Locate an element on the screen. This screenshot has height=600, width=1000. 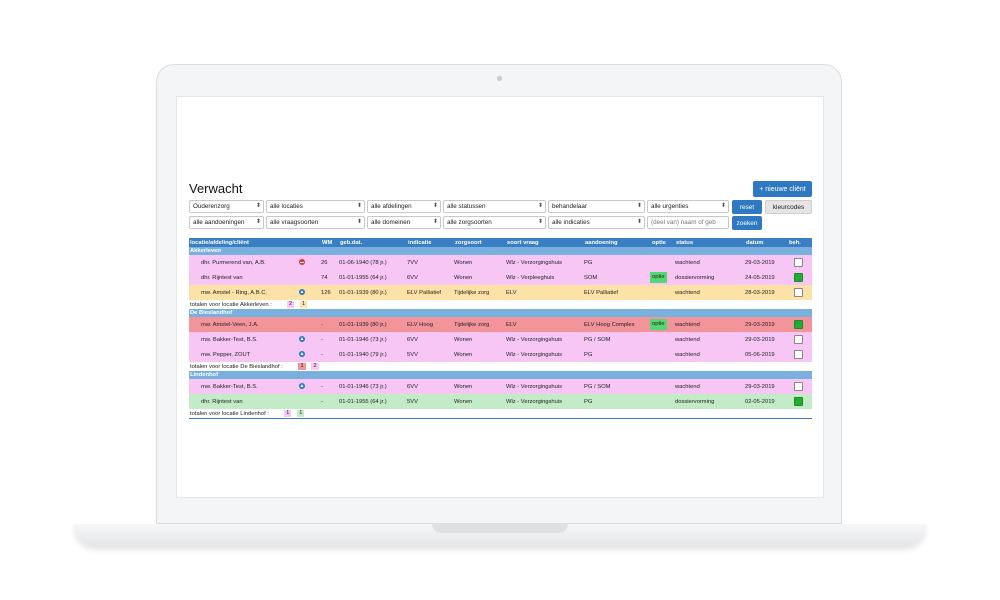
search-input: (deel van) naam of geb is located at coordinates (688, 222).